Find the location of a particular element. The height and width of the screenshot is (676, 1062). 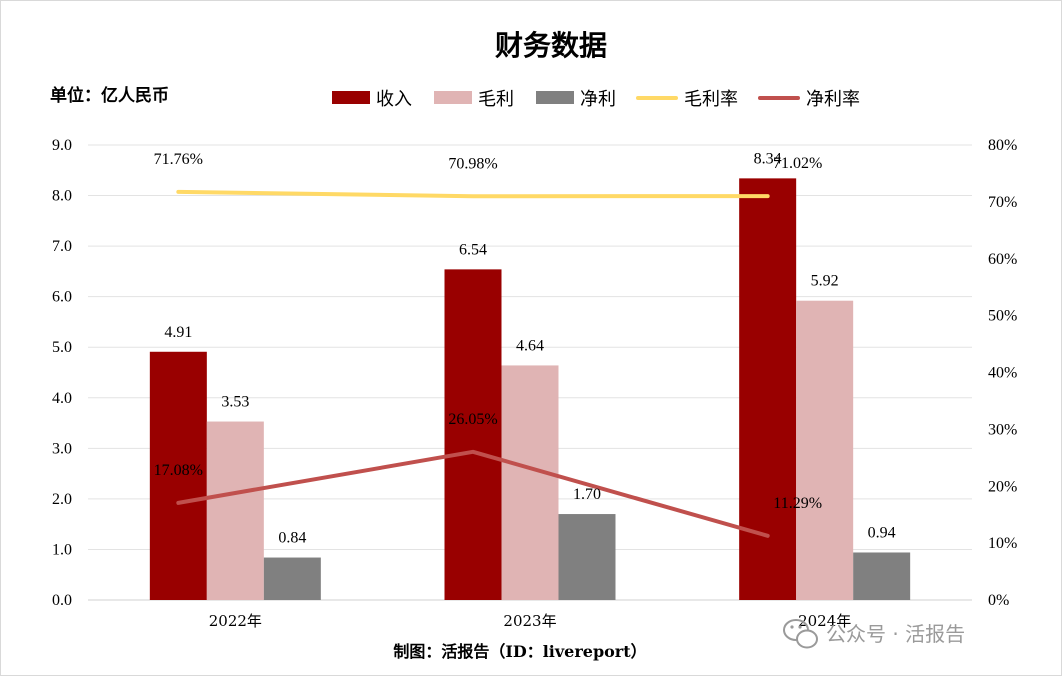

left-axis-tick-label: 0.0 is located at coordinates (62, 600).